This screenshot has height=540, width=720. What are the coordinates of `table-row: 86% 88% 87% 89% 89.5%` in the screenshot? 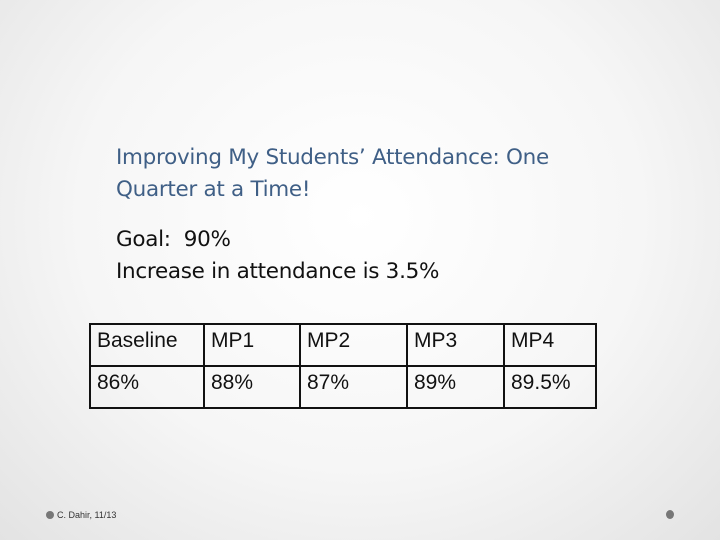 It's located at (343, 387).